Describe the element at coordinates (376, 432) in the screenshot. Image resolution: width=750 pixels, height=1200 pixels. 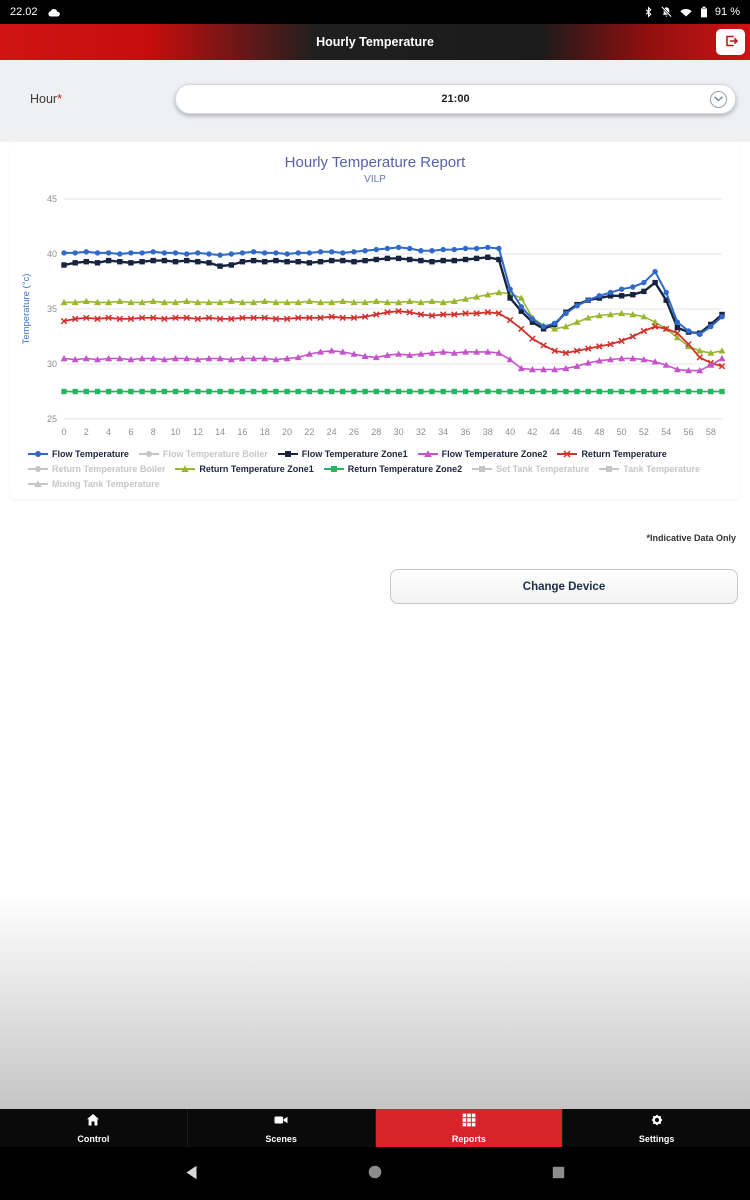
I see `svg-text: 28` at that location.